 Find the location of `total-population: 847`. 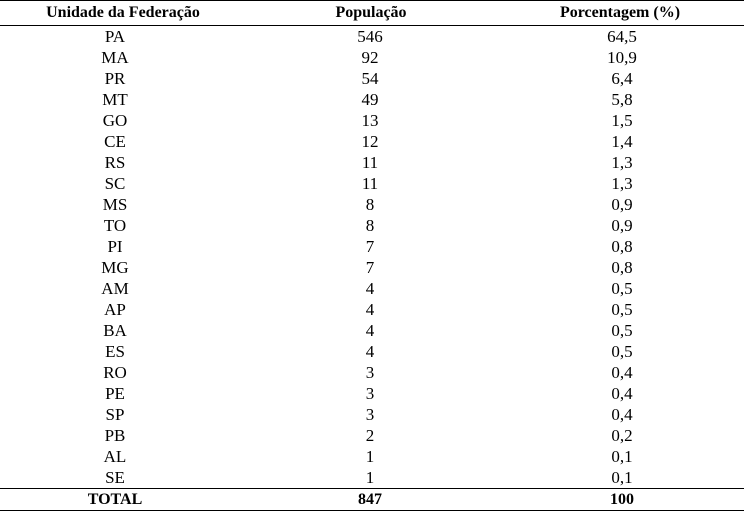

total-population: 847 is located at coordinates (371, 499).